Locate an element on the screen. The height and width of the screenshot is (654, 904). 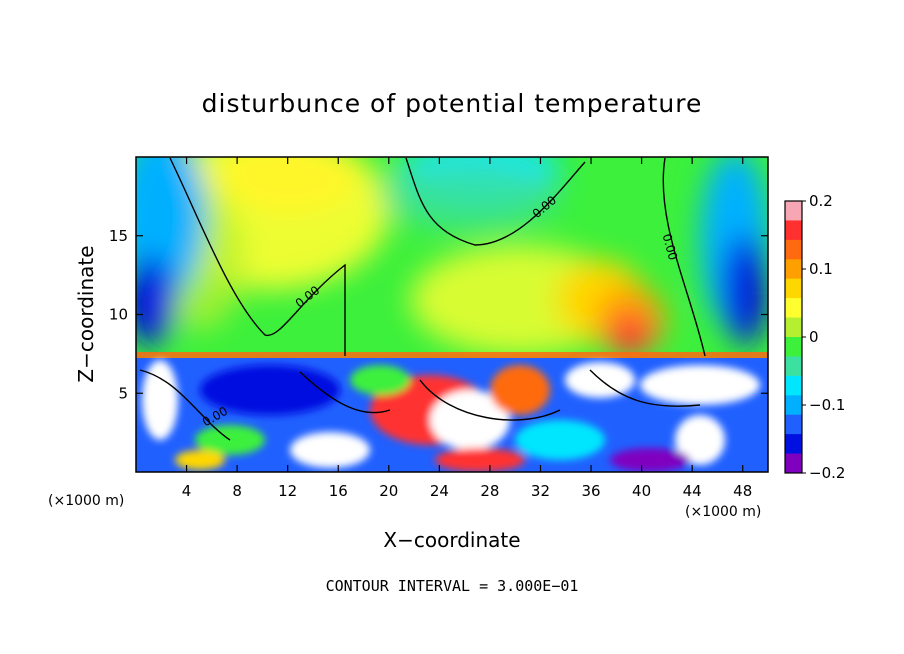
y-tick-label: 10 is located at coordinates (118, 315).